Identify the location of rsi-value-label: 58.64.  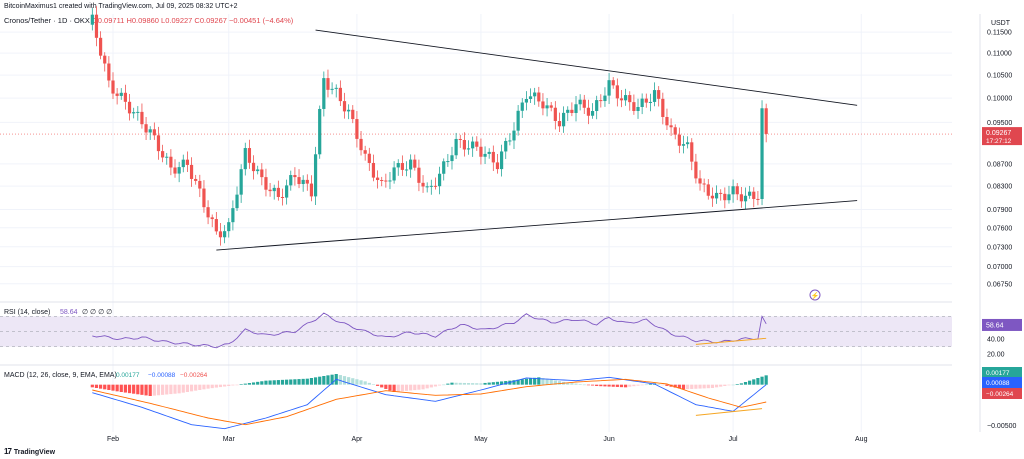
(995, 325).